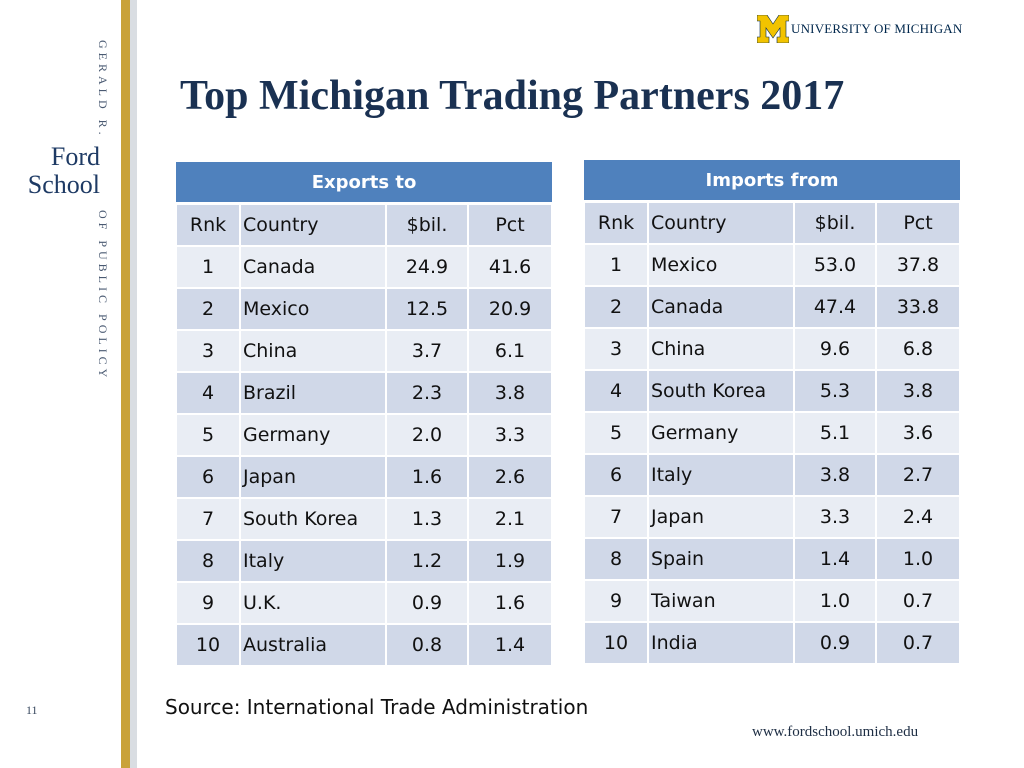  What do you see at coordinates (918, 349) in the screenshot?
I see `pct-cell: 6.8` at bounding box center [918, 349].